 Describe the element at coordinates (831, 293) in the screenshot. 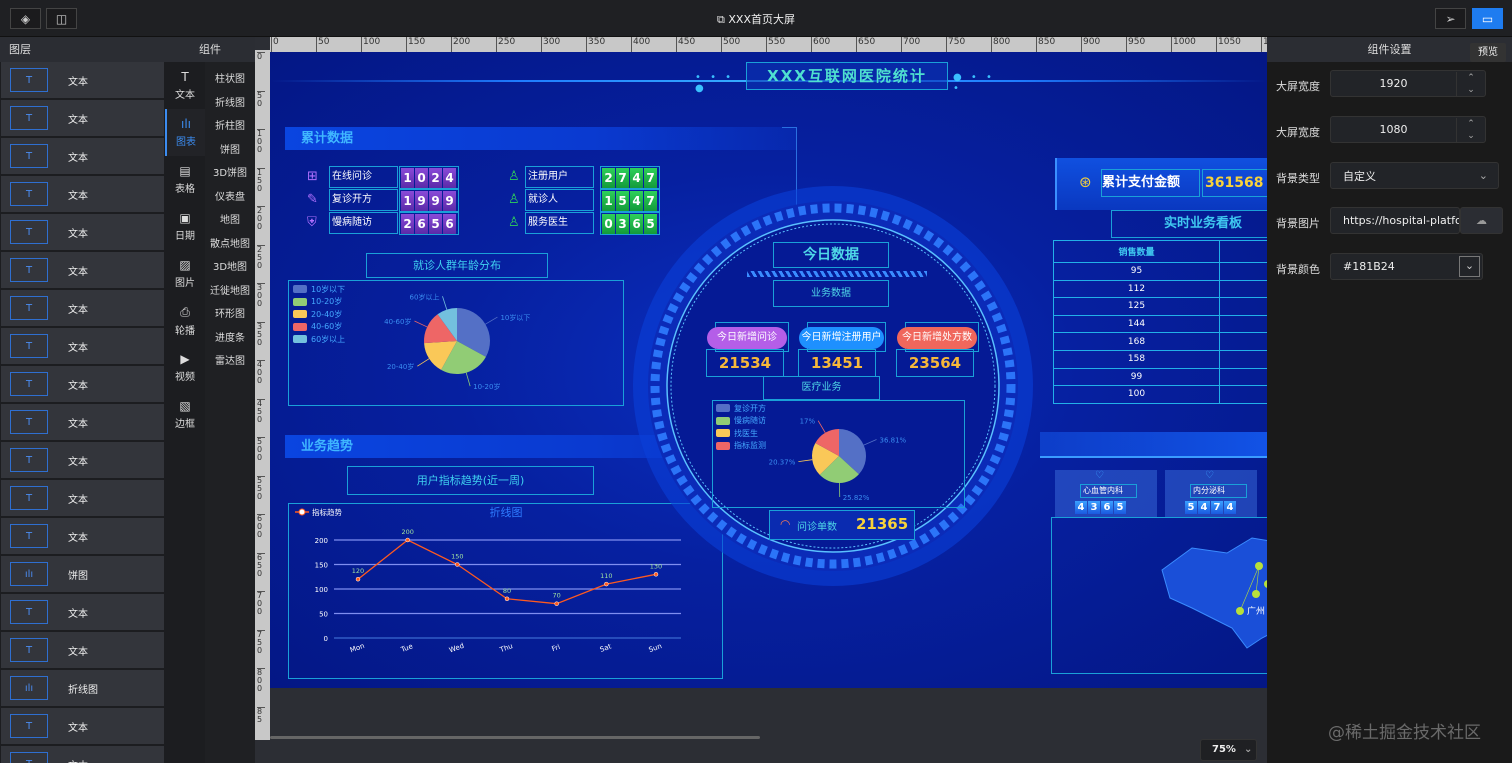

I see `business-data-title: 业务数据` at that location.